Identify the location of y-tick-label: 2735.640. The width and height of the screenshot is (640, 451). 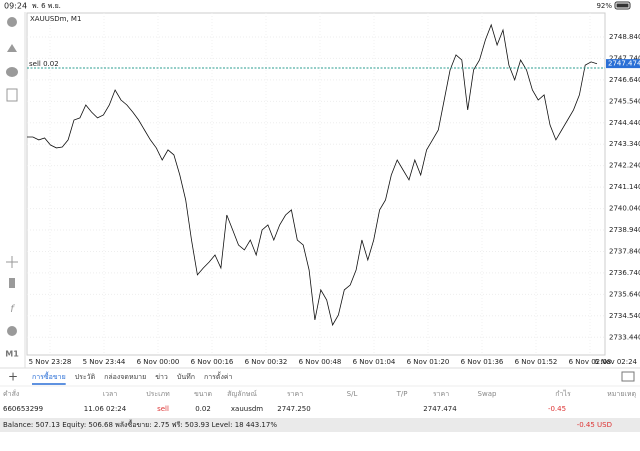
(624, 294).